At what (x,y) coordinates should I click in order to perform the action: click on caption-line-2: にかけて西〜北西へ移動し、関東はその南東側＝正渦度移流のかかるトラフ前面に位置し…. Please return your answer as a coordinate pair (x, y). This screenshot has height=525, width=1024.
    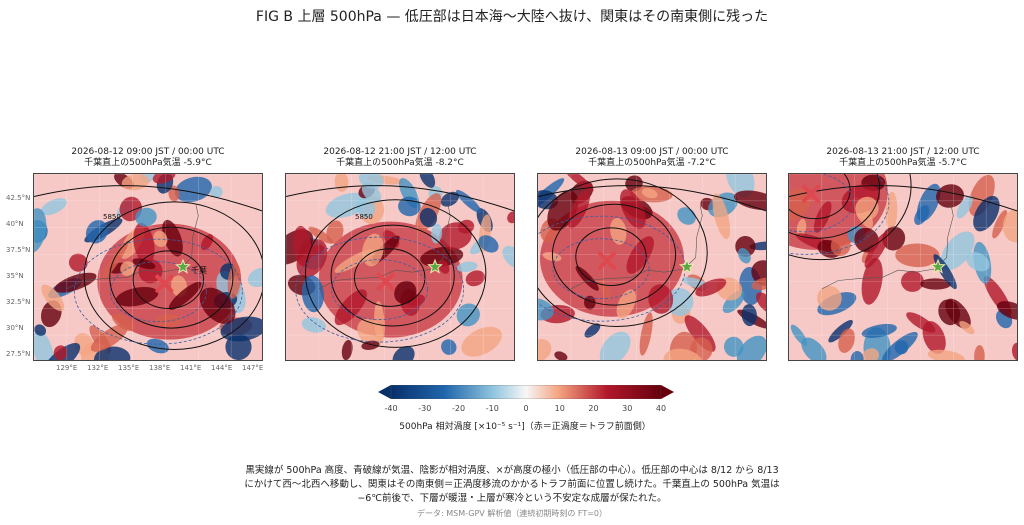
    Looking at the image, I should click on (512, 484).